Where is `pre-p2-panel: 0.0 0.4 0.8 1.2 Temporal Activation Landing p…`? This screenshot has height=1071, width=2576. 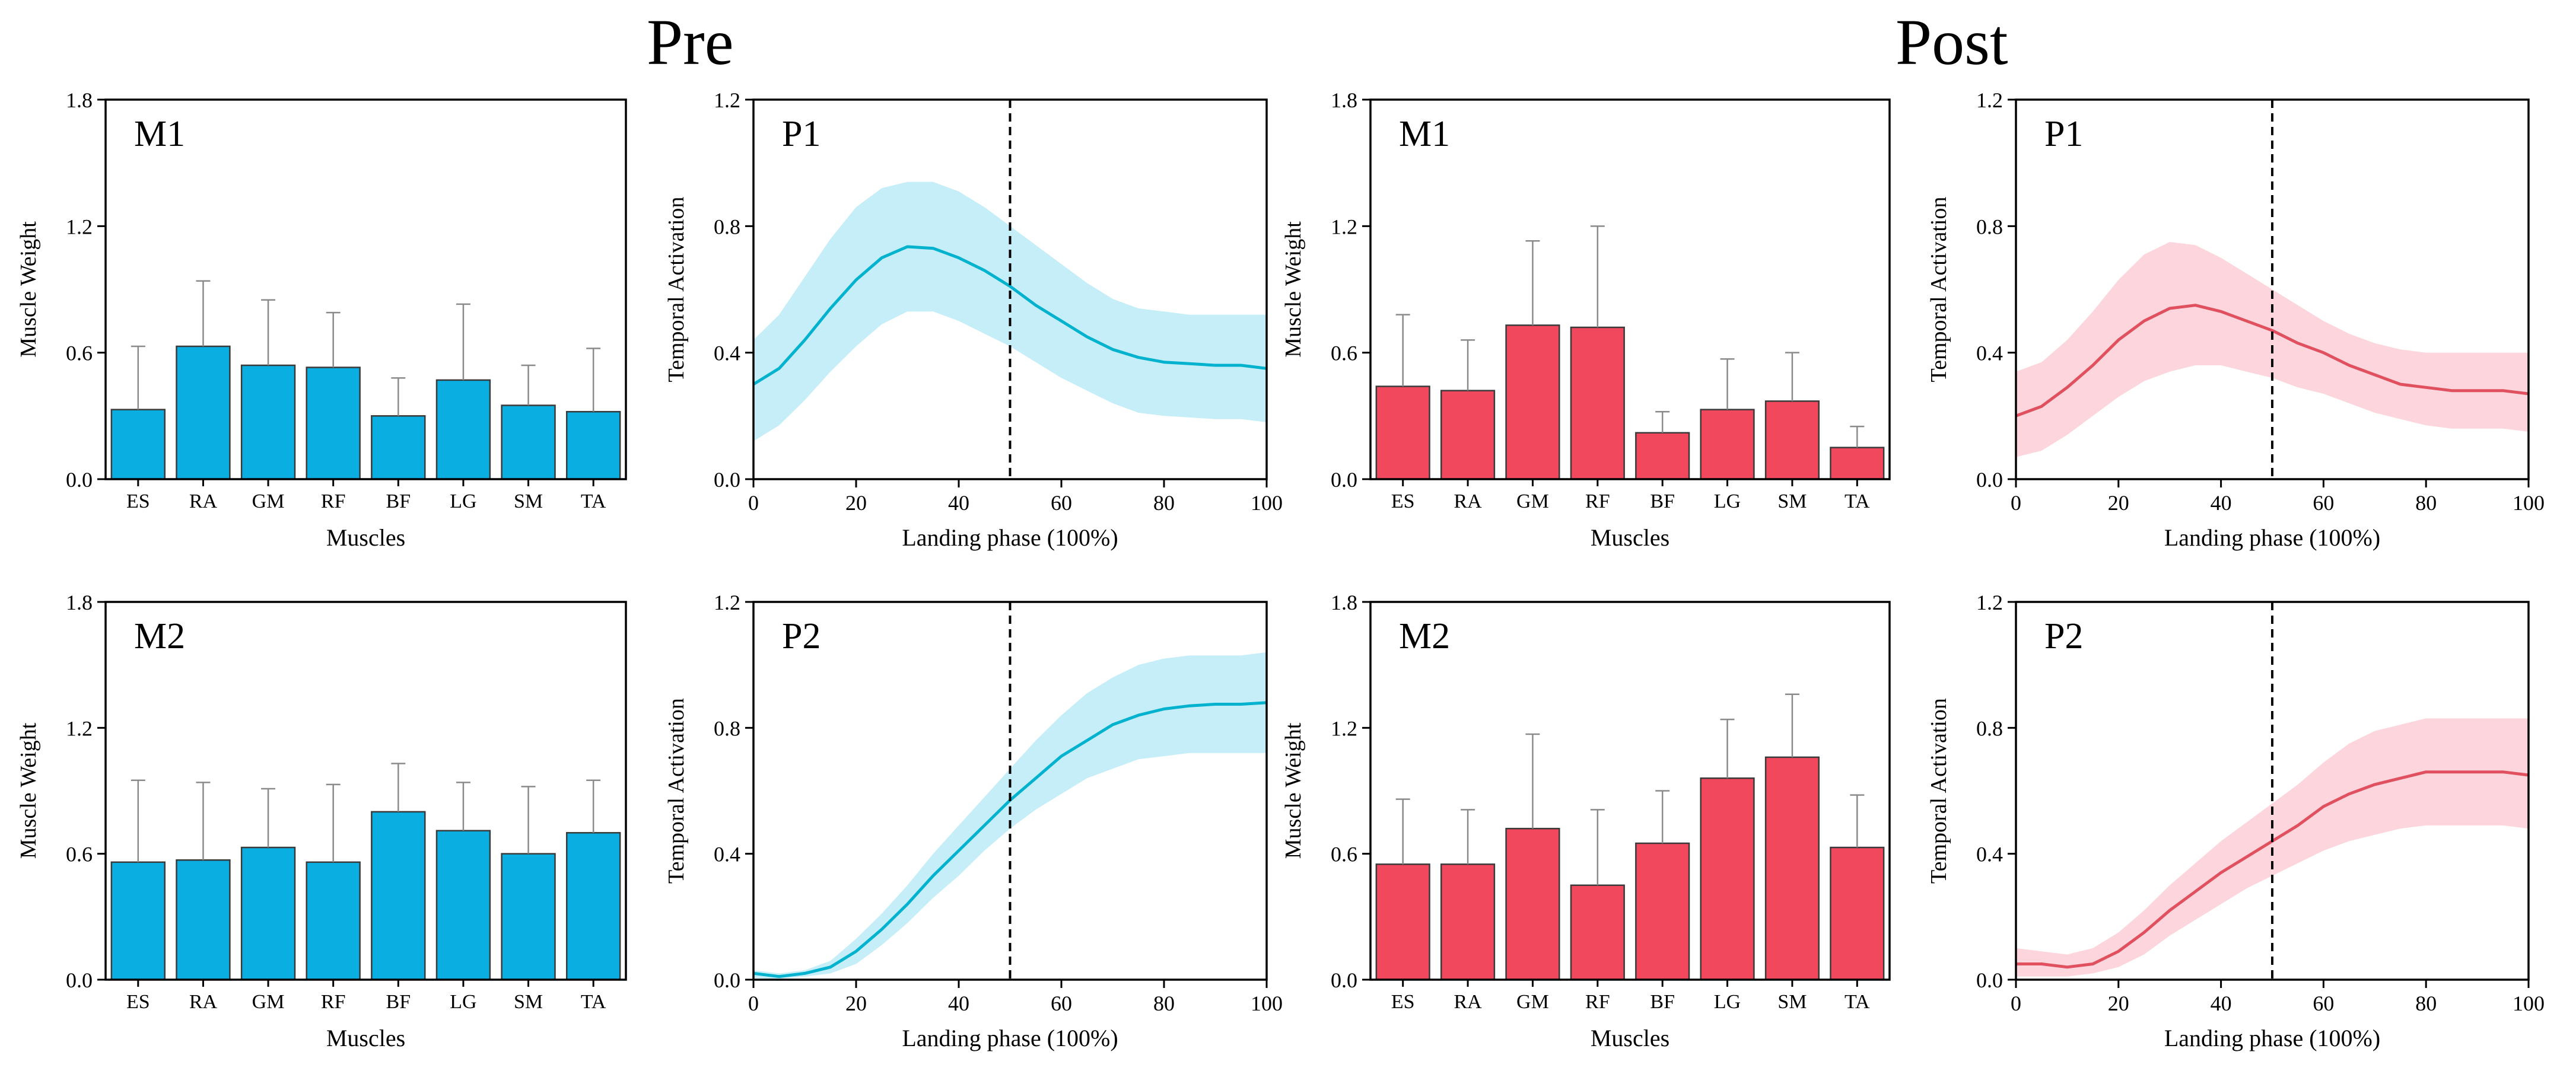 pre-p2-panel: 0.0 0.4 0.8 1.2 Temporal Activation Landing p… is located at coordinates (973, 821).